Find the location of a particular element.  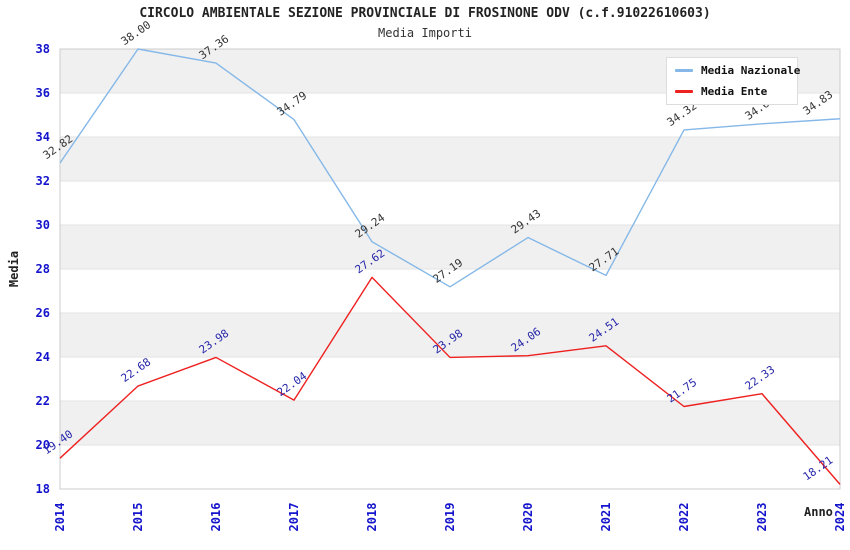

y-tick-label: 32 is located at coordinates (43, 181).